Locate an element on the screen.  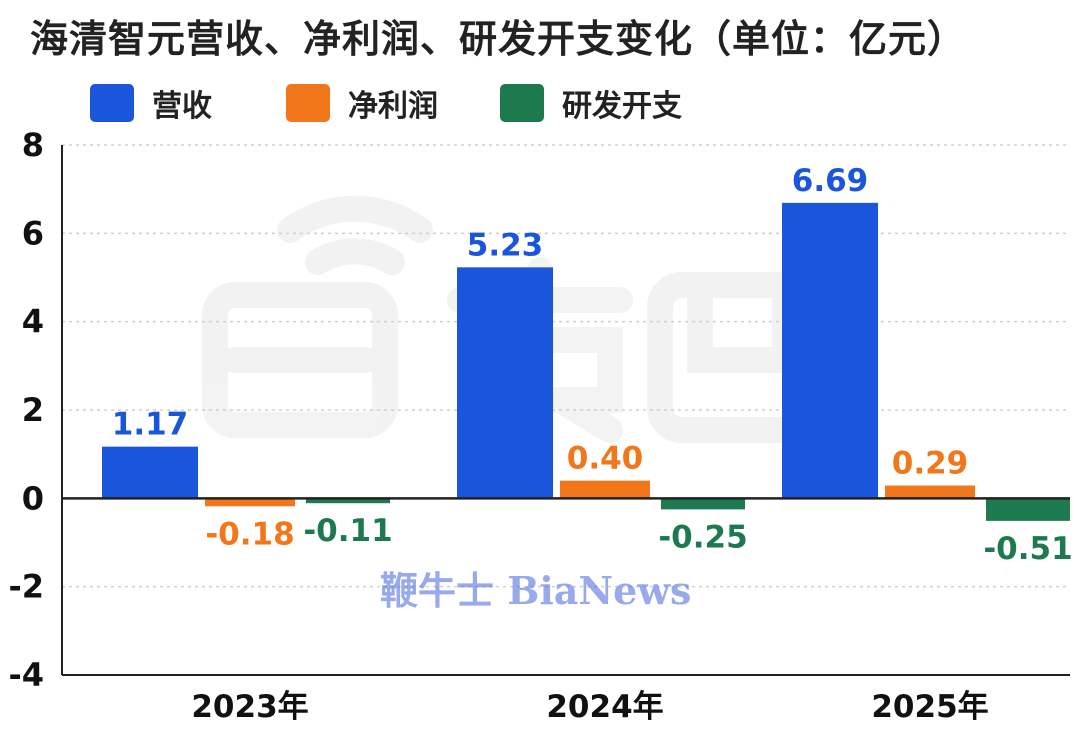
data-label-revenue-2025: 6.69 is located at coordinates (830, 181).